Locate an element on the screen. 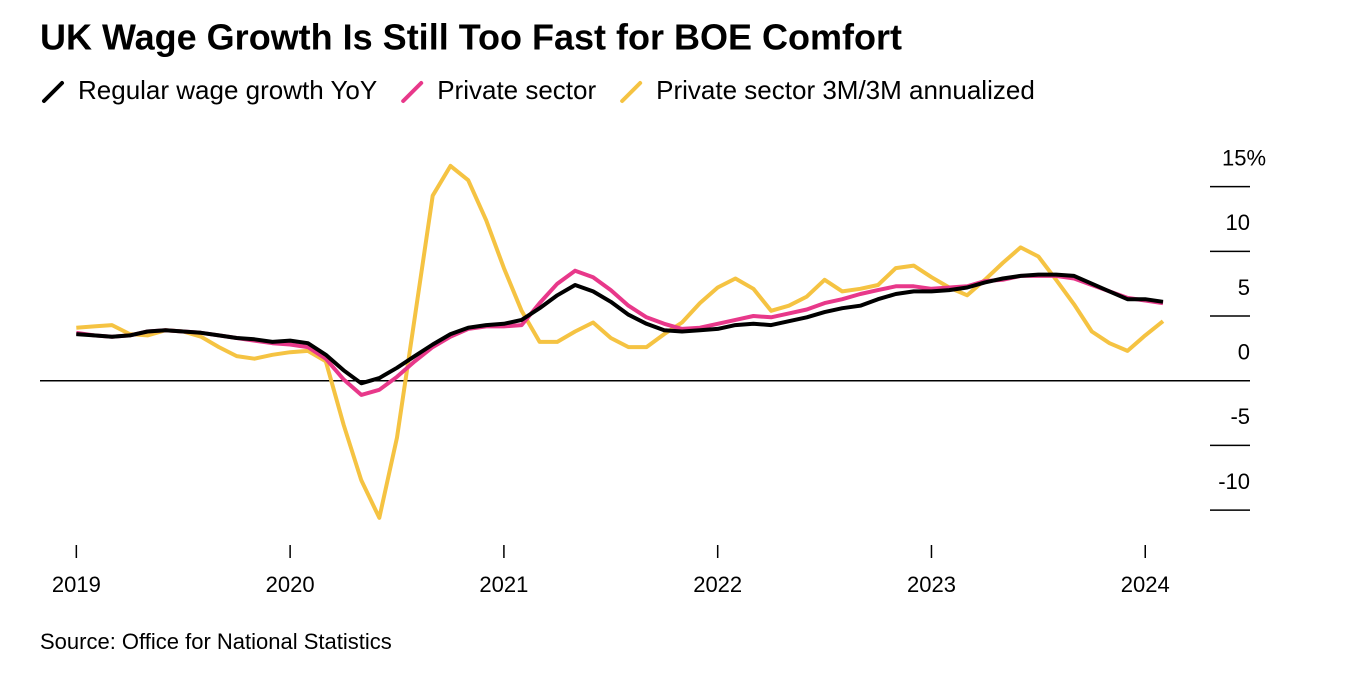  source: Source: Office for National Statistics is located at coordinates (216, 641).